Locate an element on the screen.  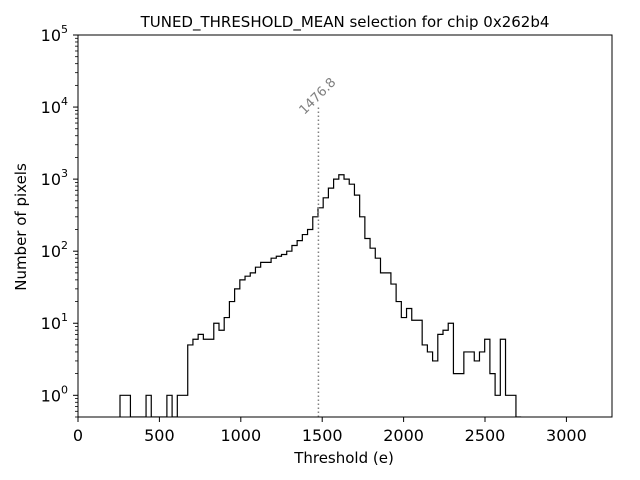
x-tick-label: 3000 is located at coordinates (566, 435).